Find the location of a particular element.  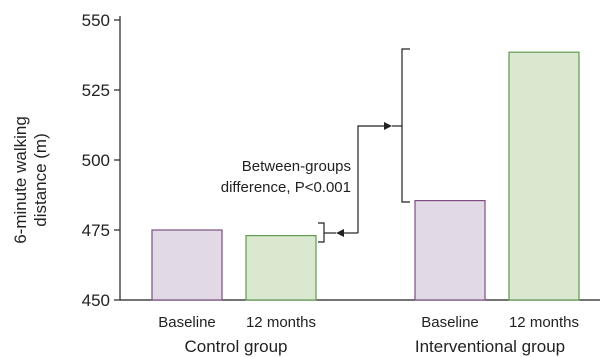

y-tick-label: 475 is located at coordinates (96, 230).